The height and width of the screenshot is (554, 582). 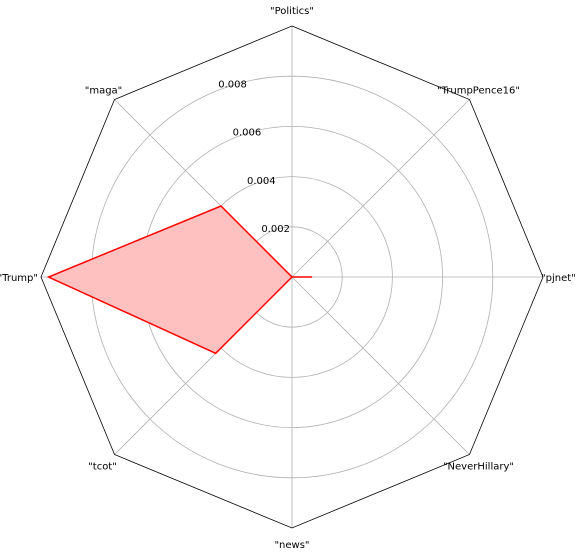 I want to click on category-label-6: "tcot", so click(x=102, y=466).